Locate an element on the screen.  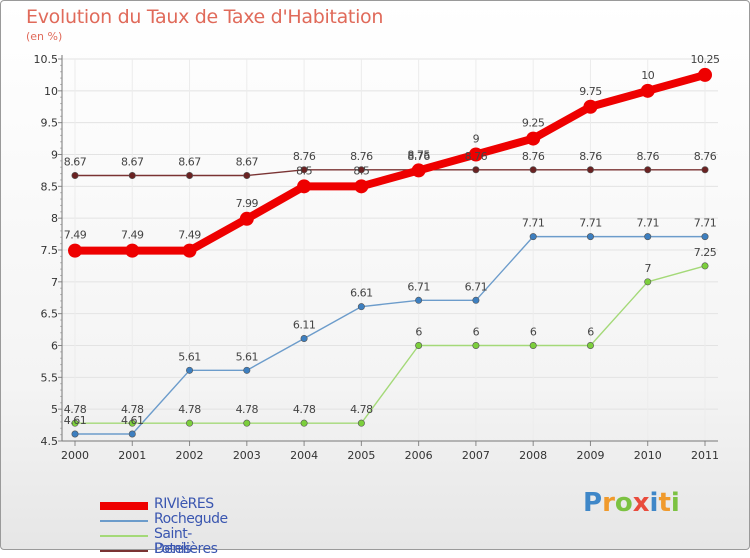
logo-letter: P is located at coordinates (593, 503).